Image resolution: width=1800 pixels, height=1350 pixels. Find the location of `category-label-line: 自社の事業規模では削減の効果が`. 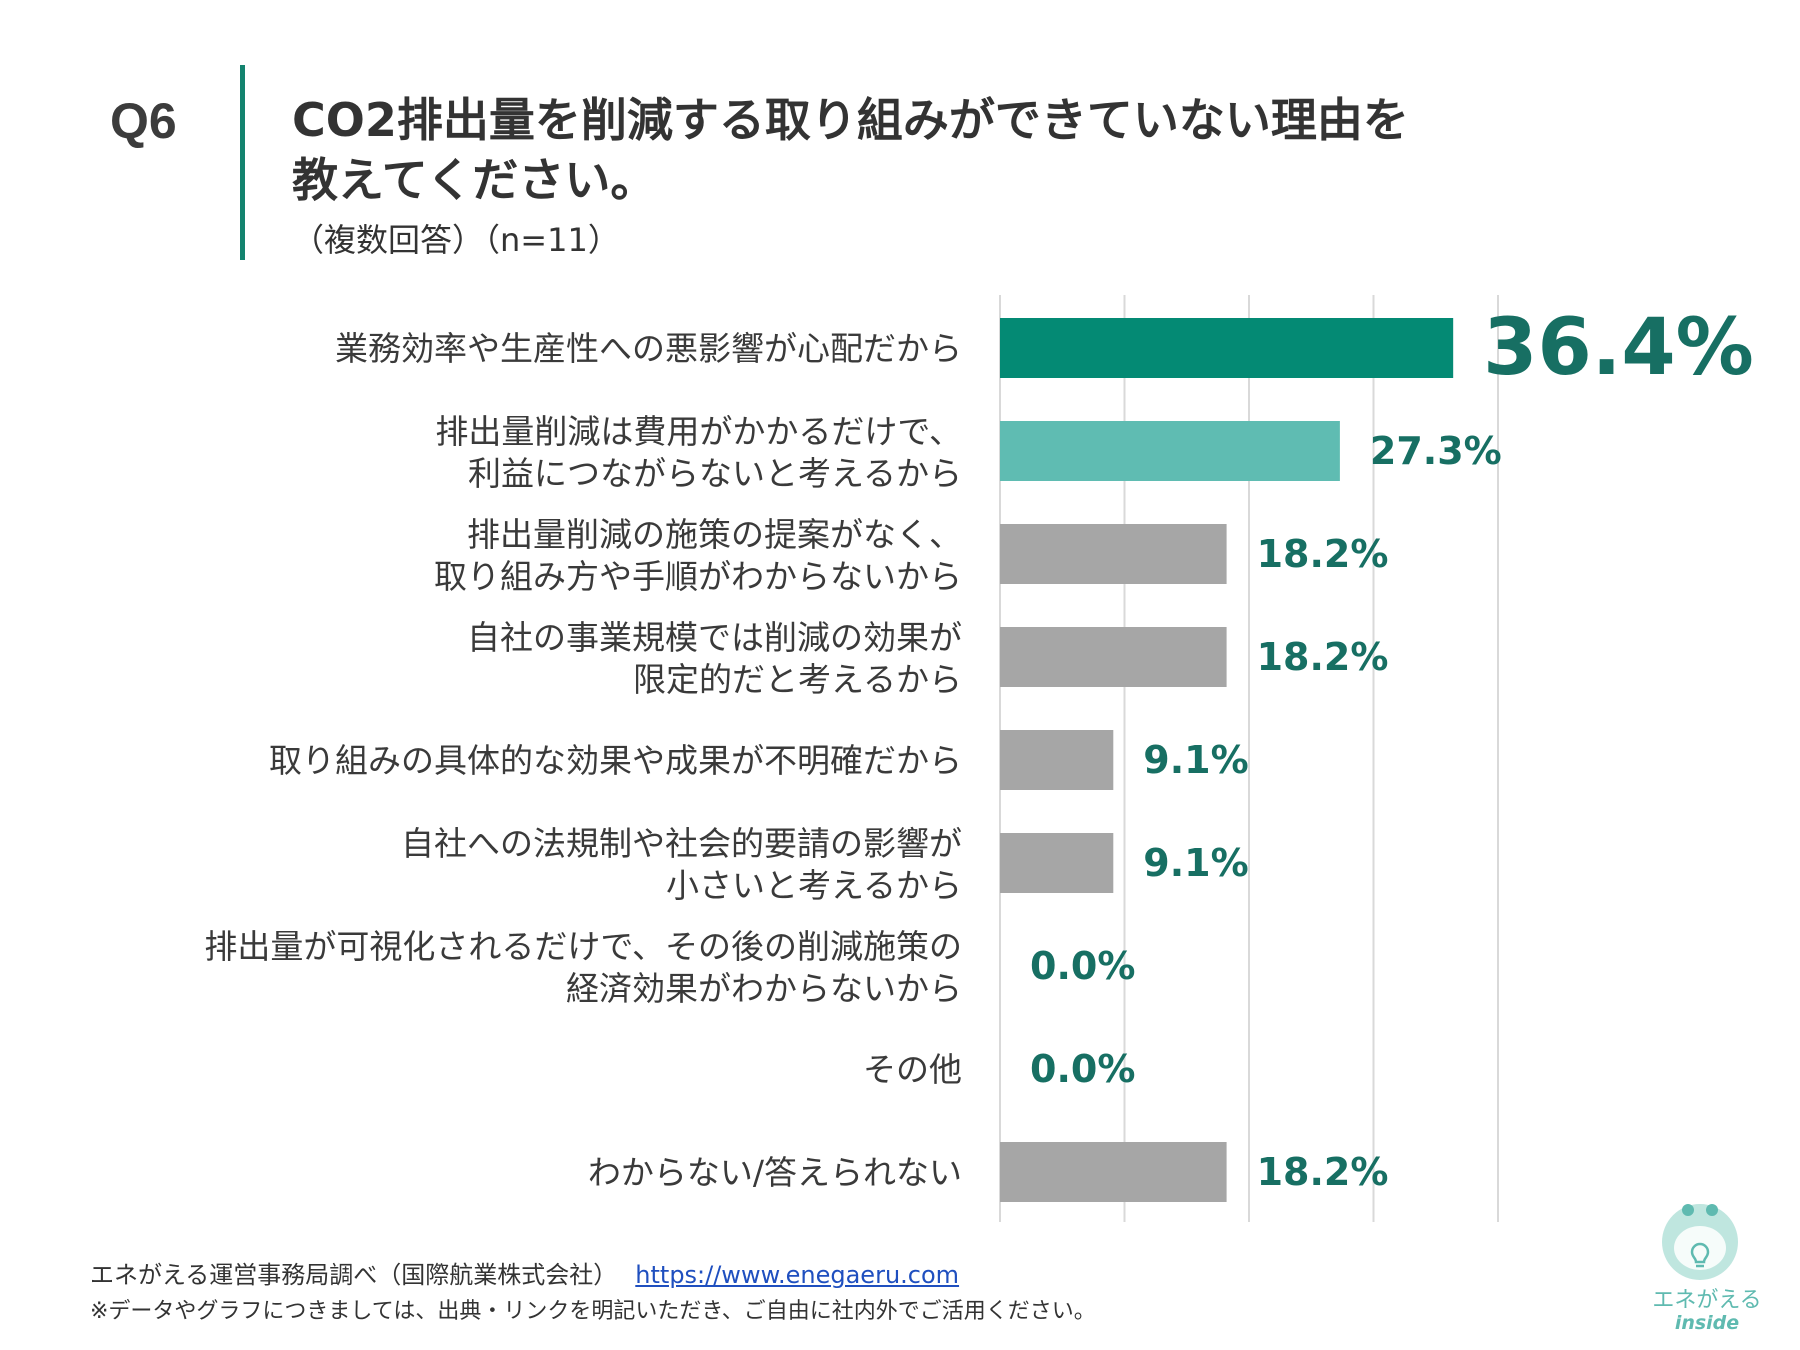

category-label-line: 自社の事業規模では削減の効果が is located at coordinates (714, 637).